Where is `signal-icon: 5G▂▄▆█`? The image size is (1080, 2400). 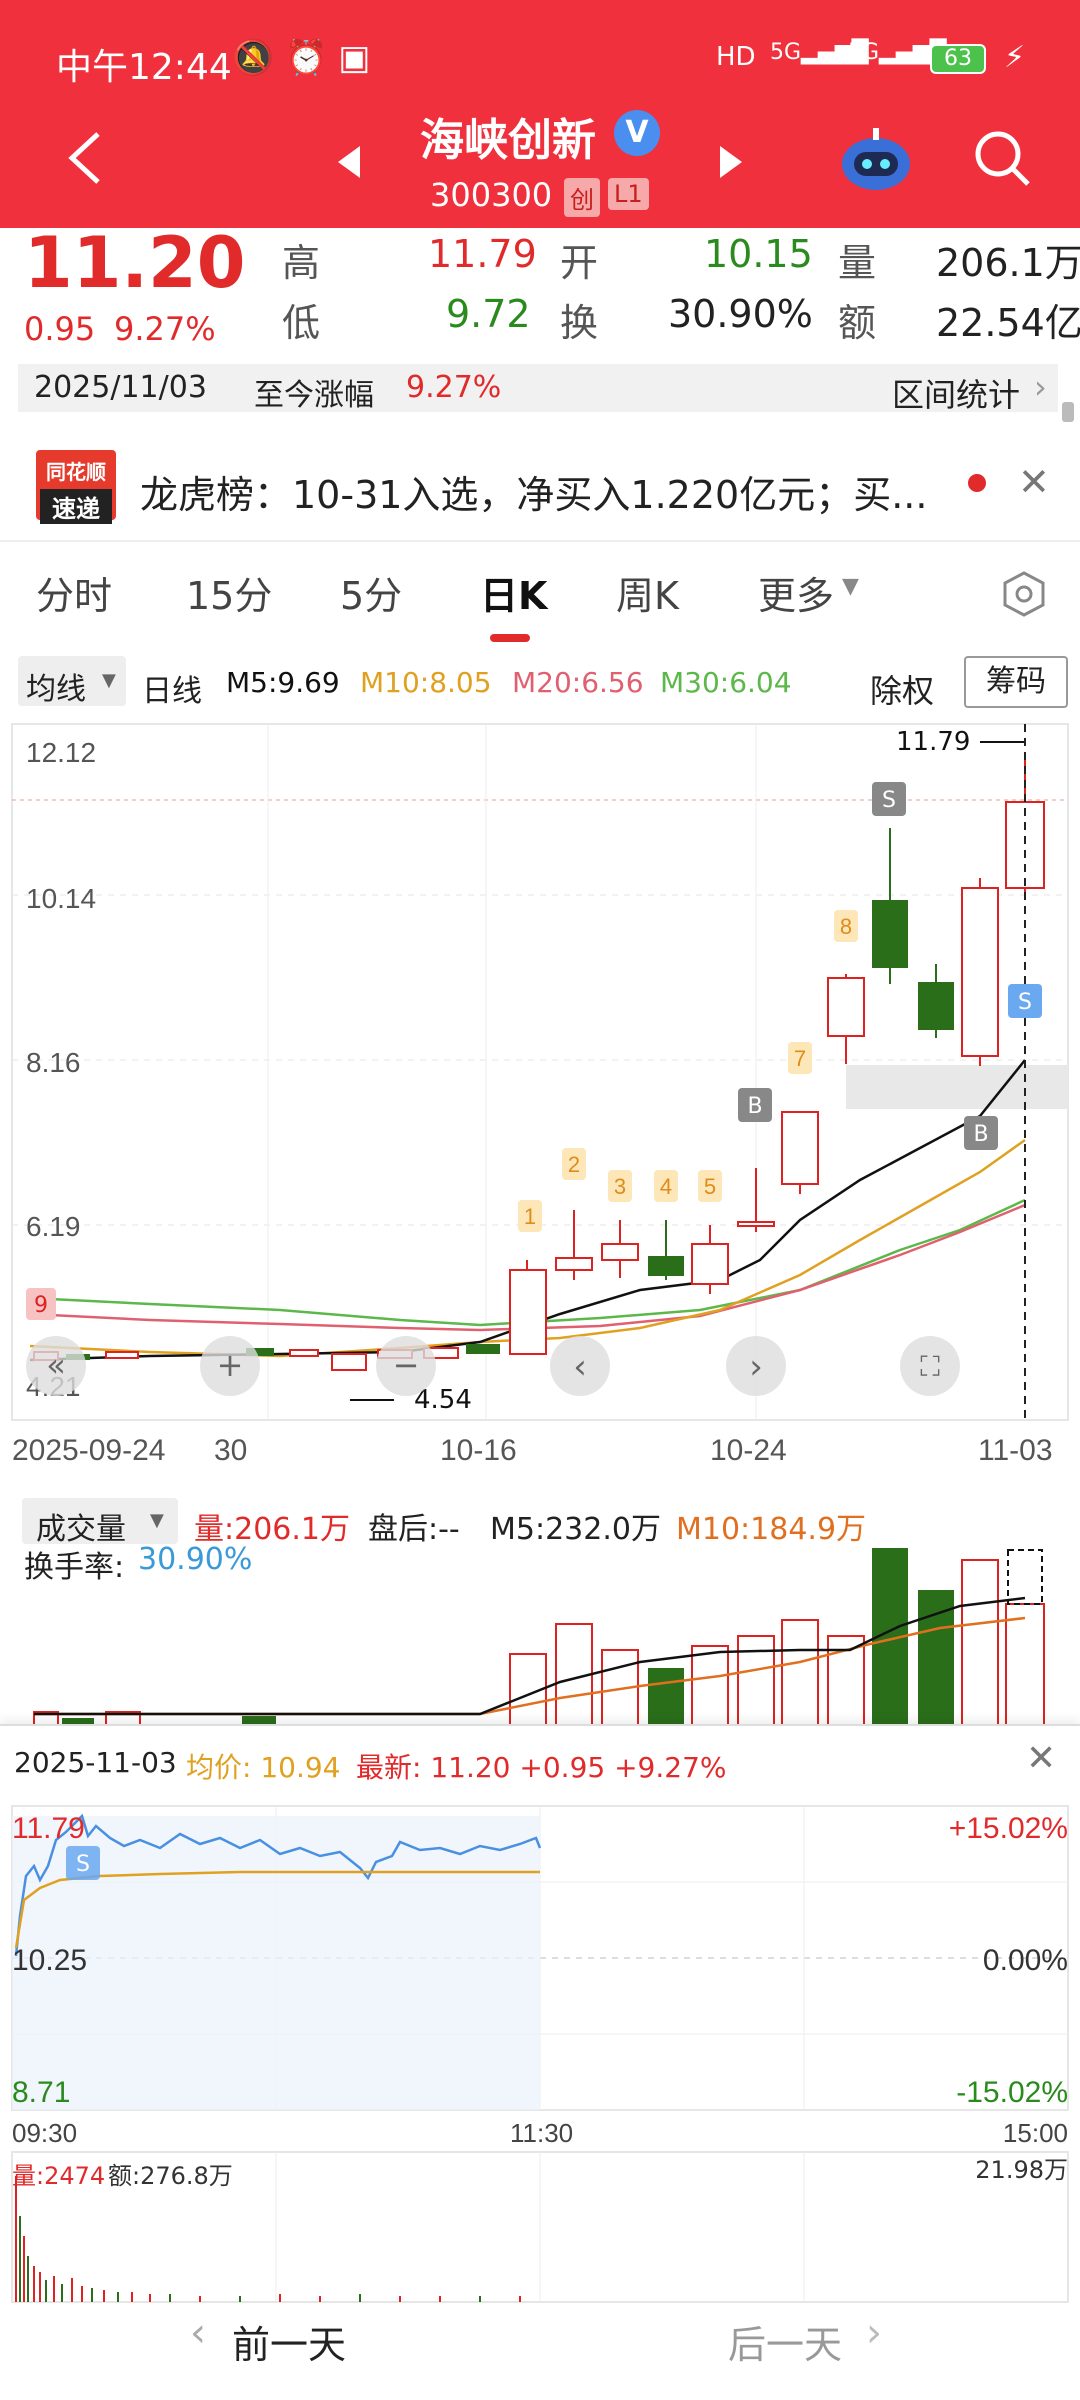 signal-icon: 5G▂▄▆█ is located at coordinates (819, 52).